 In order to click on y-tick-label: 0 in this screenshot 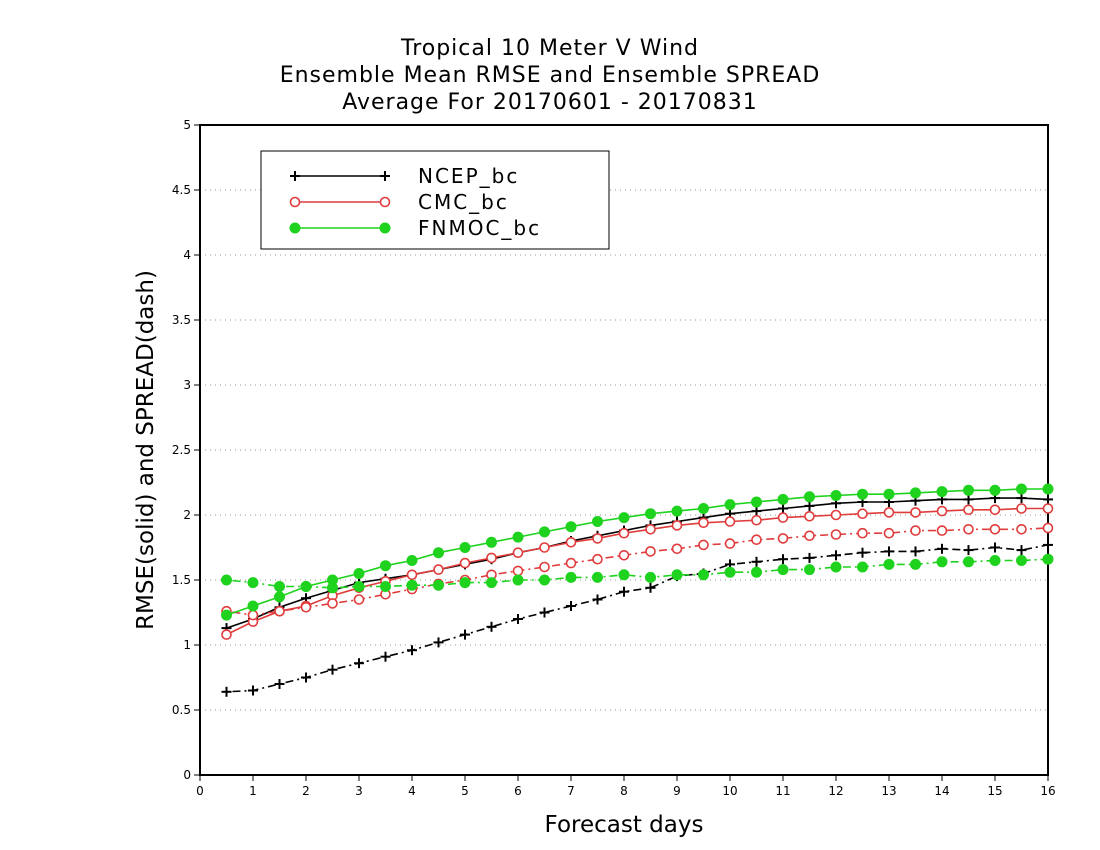, I will do `click(187, 775)`.